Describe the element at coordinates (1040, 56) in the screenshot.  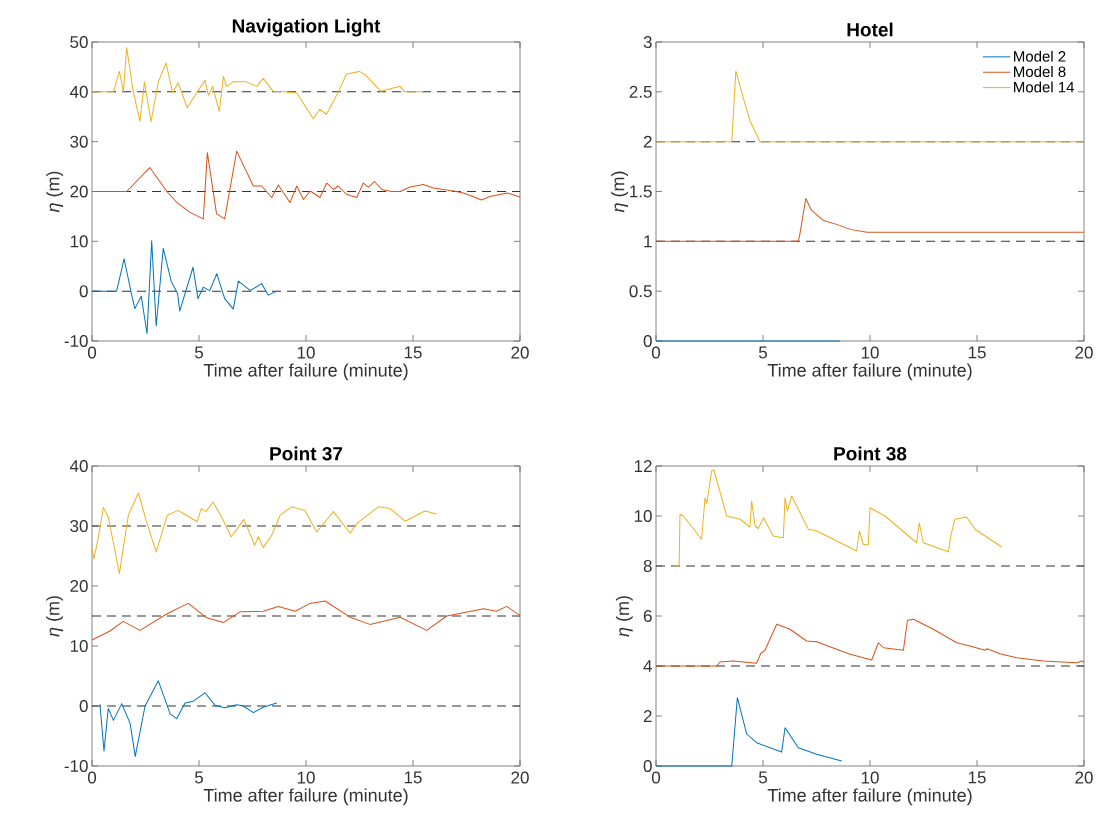
I see `legend-label: Model 2` at that location.